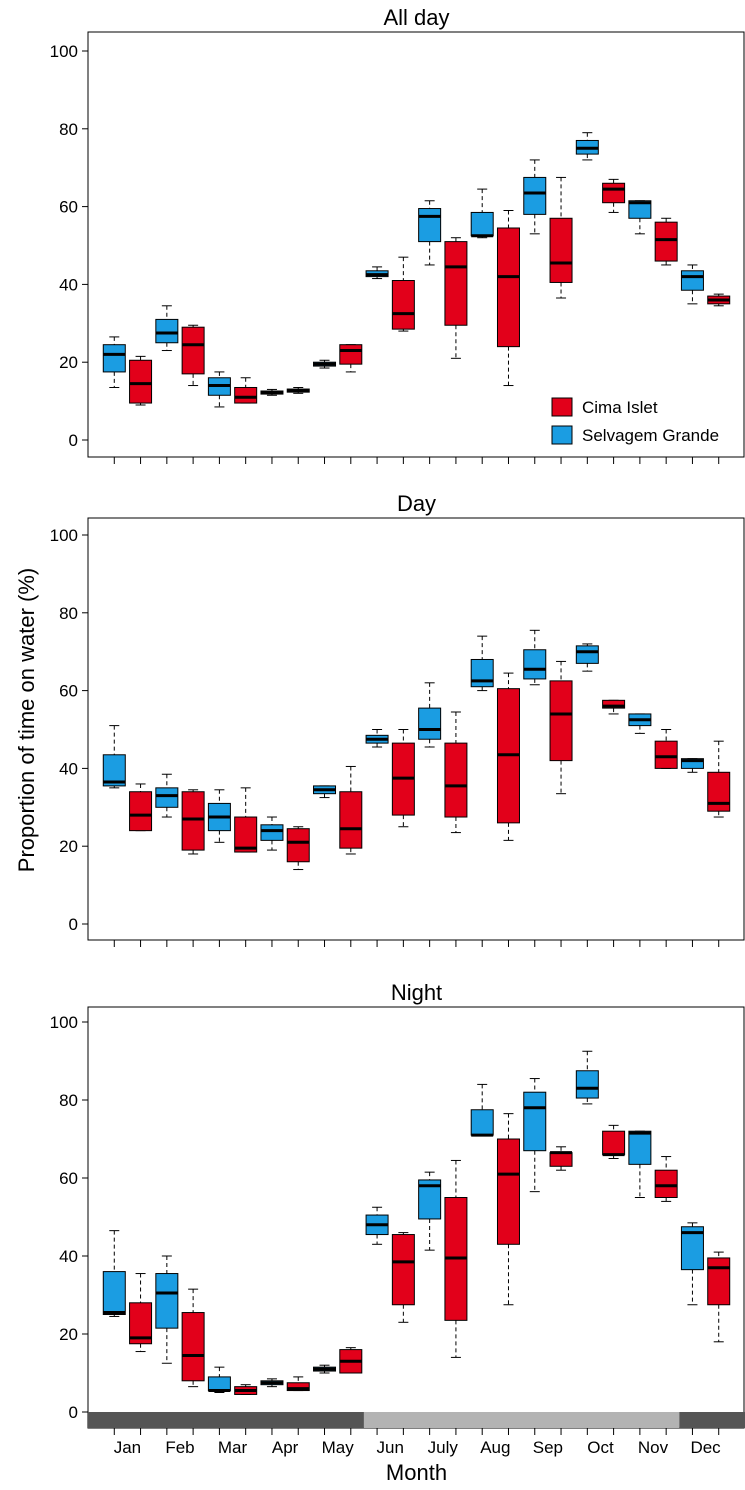  What do you see at coordinates (600, 1447) in the screenshot?
I see `month-label: Oct` at bounding box center [600, 1447].